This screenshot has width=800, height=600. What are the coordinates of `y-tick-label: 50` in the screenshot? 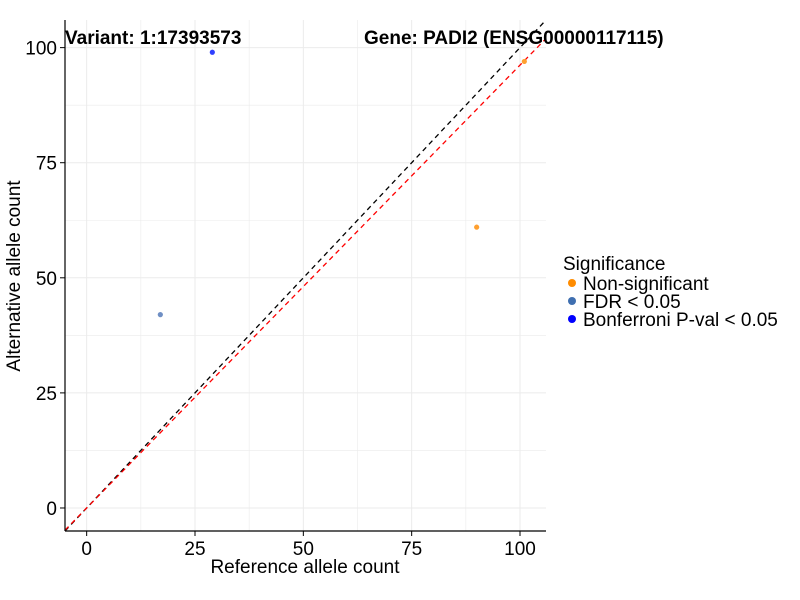 It's located at (46, 279).